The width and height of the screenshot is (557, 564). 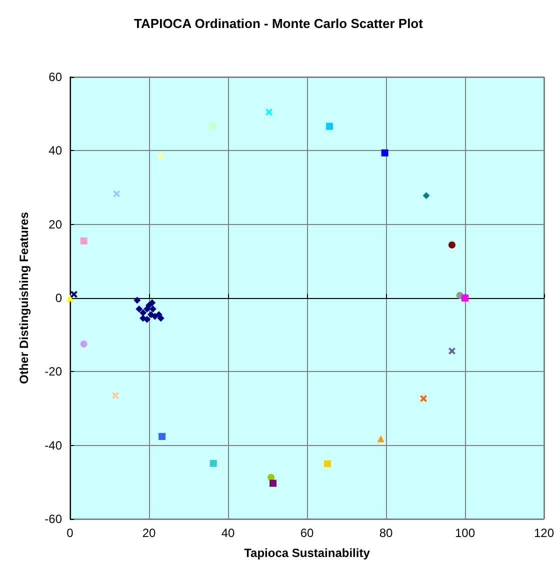 What do you see at coordinates (149, 533) in the screenshot?
I see `x-tick-label: 20` at bounding box center [149, 533].